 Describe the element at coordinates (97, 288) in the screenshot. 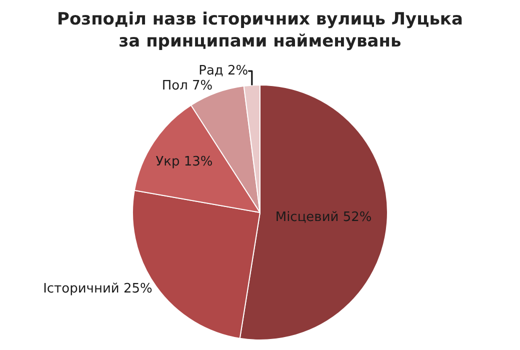

I see `slice-label: Історичний 25%` at that location.